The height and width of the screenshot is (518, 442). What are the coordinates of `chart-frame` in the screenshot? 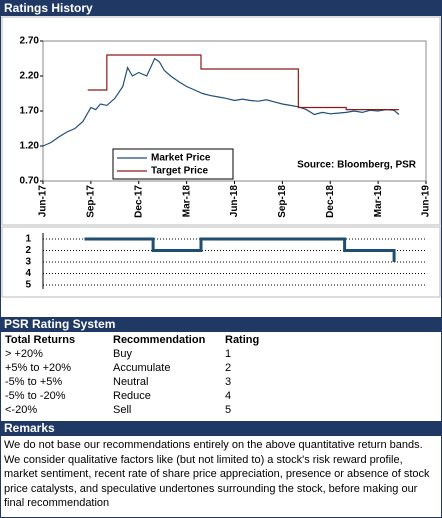 It's located at (221, 262).